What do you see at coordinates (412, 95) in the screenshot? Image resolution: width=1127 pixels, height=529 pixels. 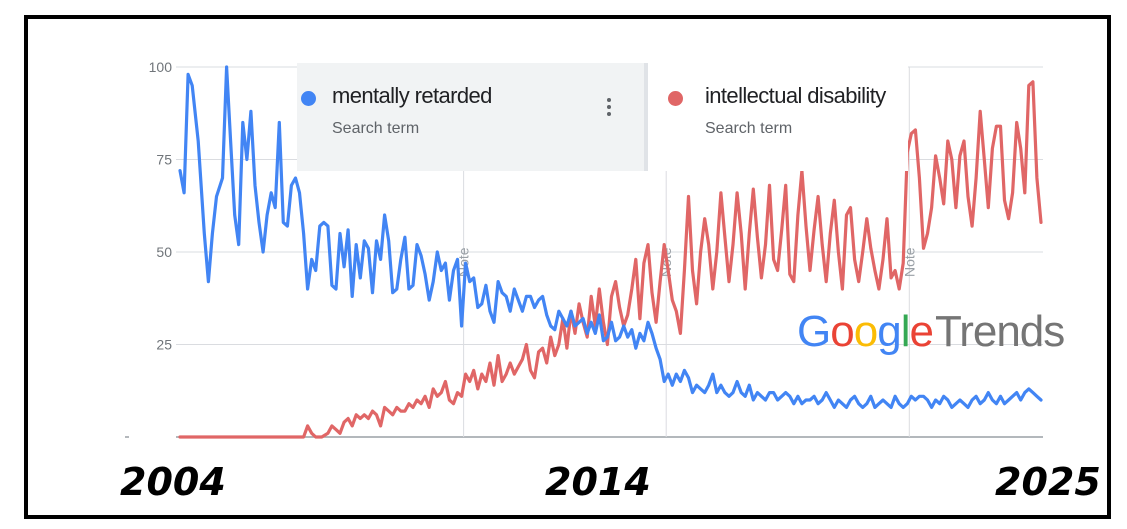 I see `legend-term-label: mentally retarded` at bounding box center [412, 95].